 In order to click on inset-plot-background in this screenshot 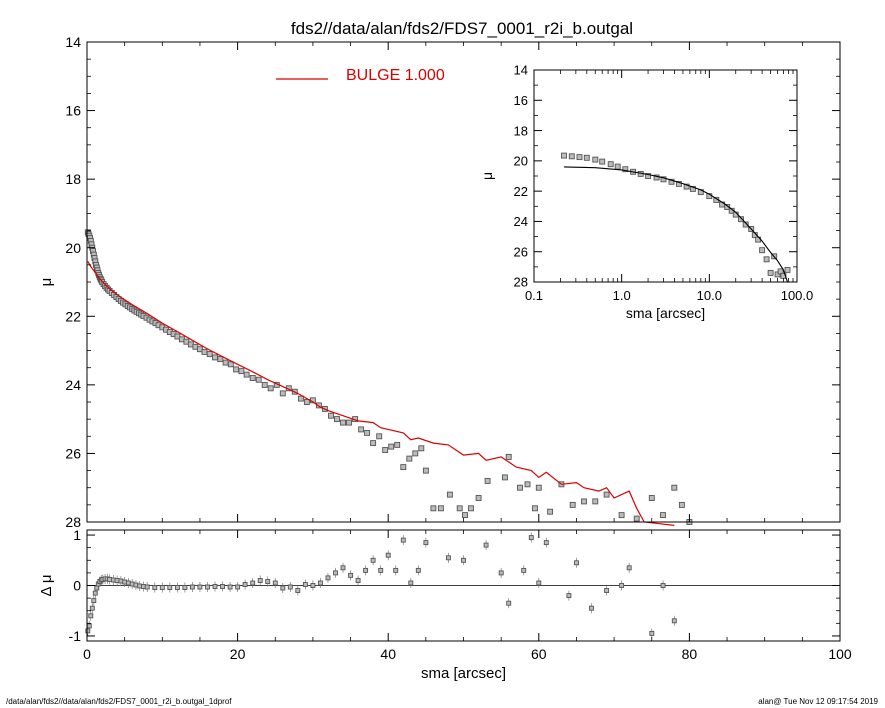, I will do `click(665, 176)`.